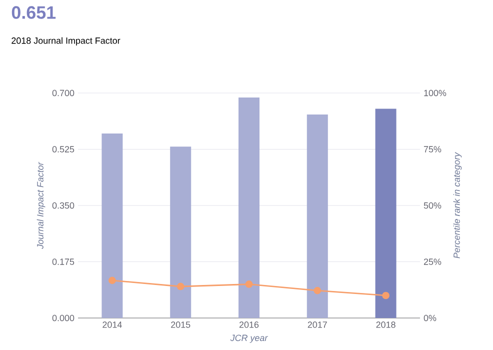 This screenshot has height=350, width=493. I want to click on y-tick-label: 0.525, so click(63, 149).